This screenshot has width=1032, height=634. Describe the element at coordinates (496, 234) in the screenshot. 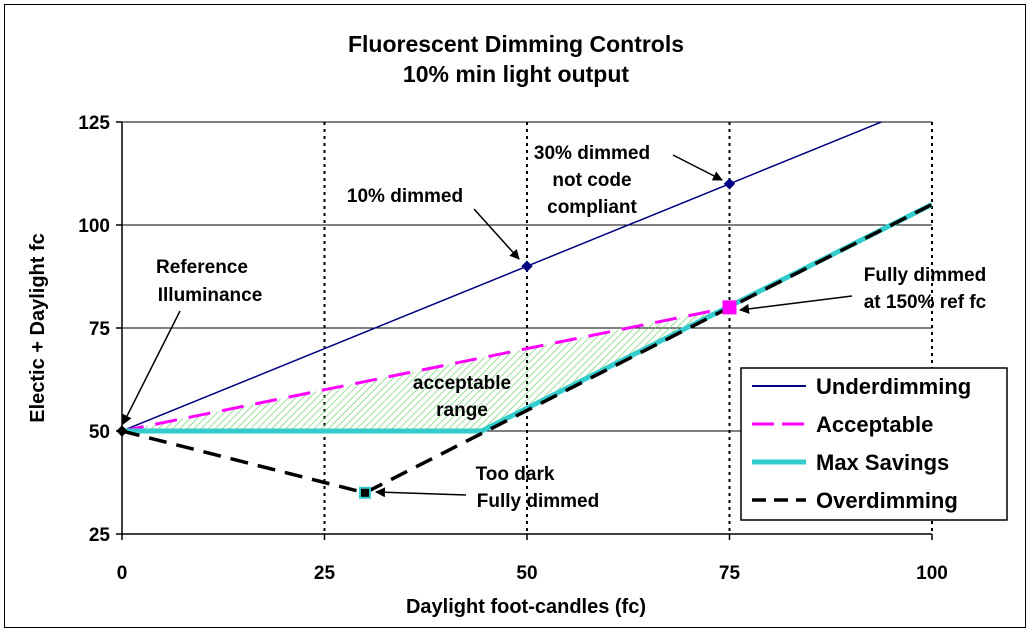

I see `annotation-10-dimmed-arrow` at that location.